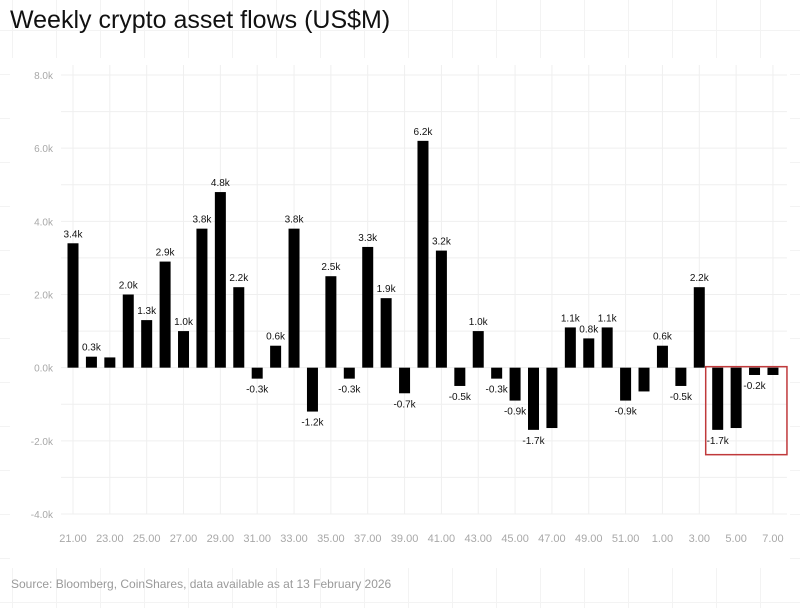 The height and width of the screenshot is (608, 800). I want to click on data-label: 3.3k, so click(368, 238).